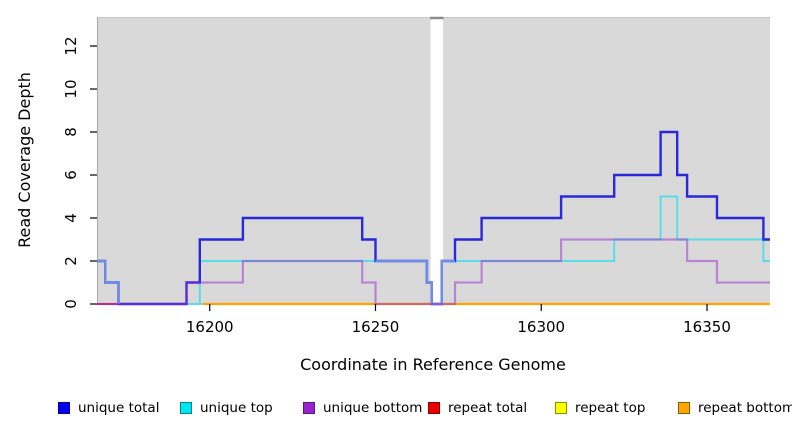  What do you see at coordinates (71, 132) in the screenshot?
I see `y-tick-label: 8` at bounding box center [71, 132].